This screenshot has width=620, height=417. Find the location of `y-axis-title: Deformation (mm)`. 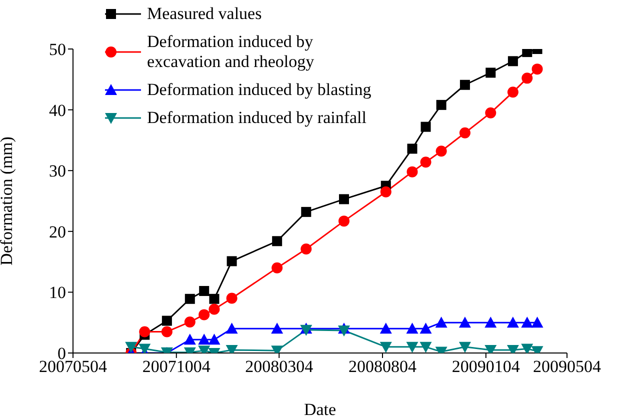

y-axis-title: Deformation (mm) is located at coordinates (8, 201).